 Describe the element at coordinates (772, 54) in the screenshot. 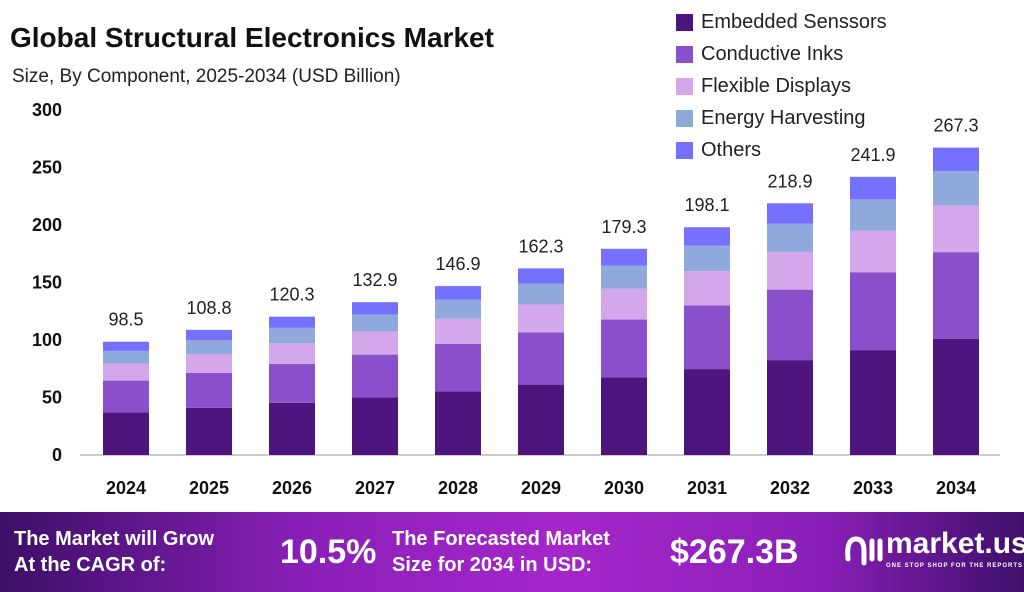

I see `legend-label: Conductive Inks` at that location.